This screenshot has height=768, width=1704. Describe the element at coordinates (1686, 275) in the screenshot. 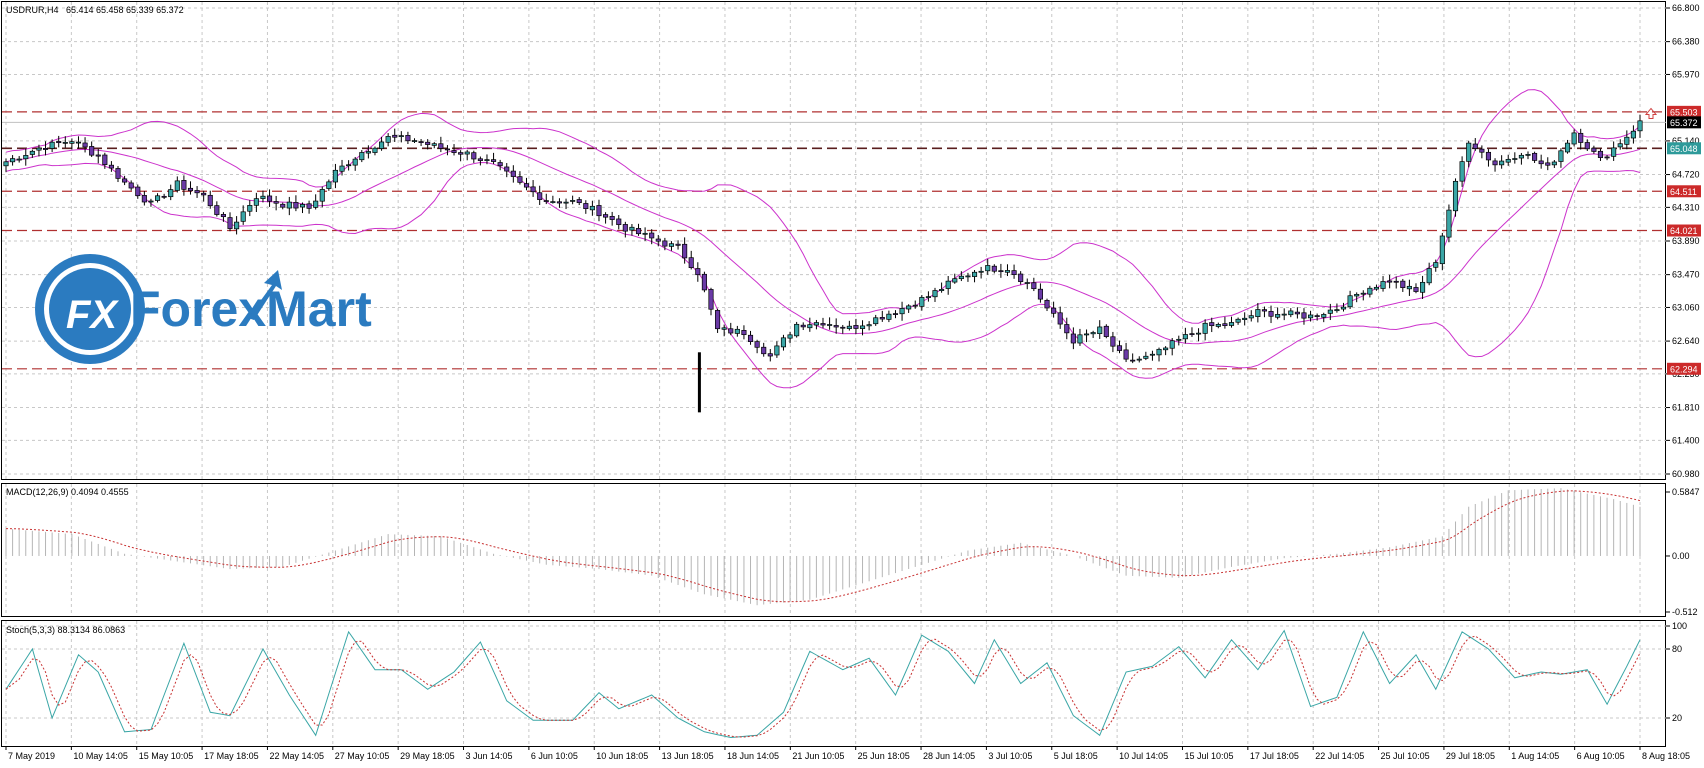

I see `price-tick-label: 63.470` at that location.